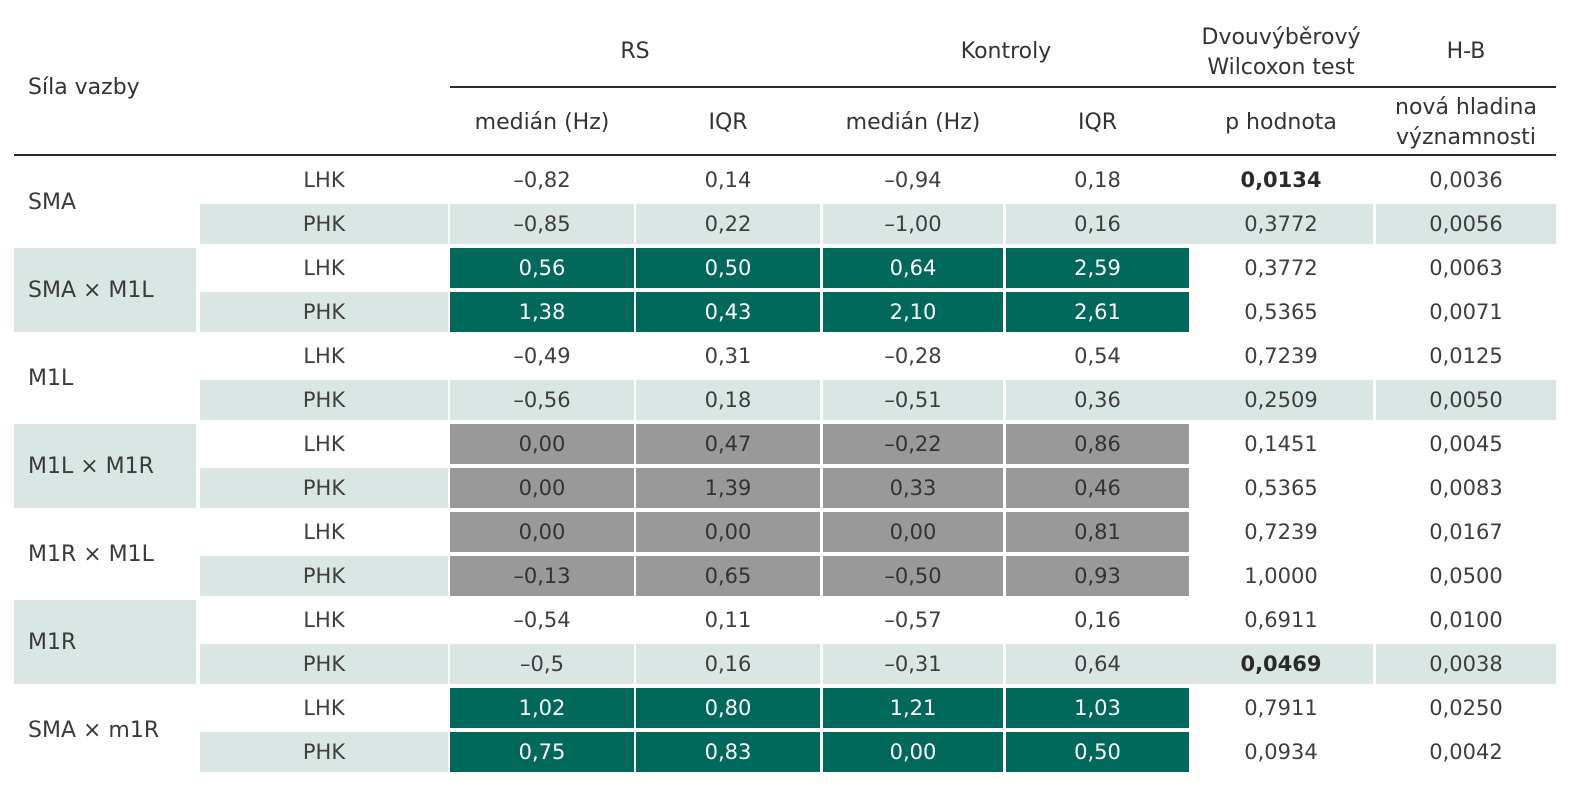  Describe the element at coordinates (1281, 620) in the screenshot. I see `p-value-cell: 0,6911` at that location.